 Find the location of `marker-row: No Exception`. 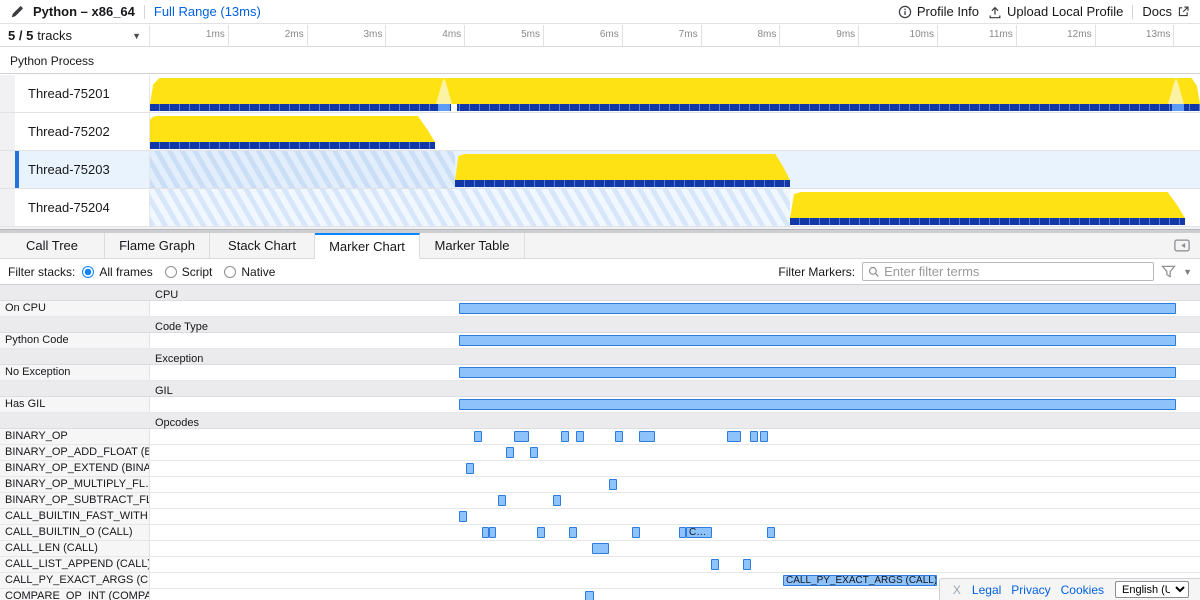

marker-row: No Exception is located at coordinates (600, 373).